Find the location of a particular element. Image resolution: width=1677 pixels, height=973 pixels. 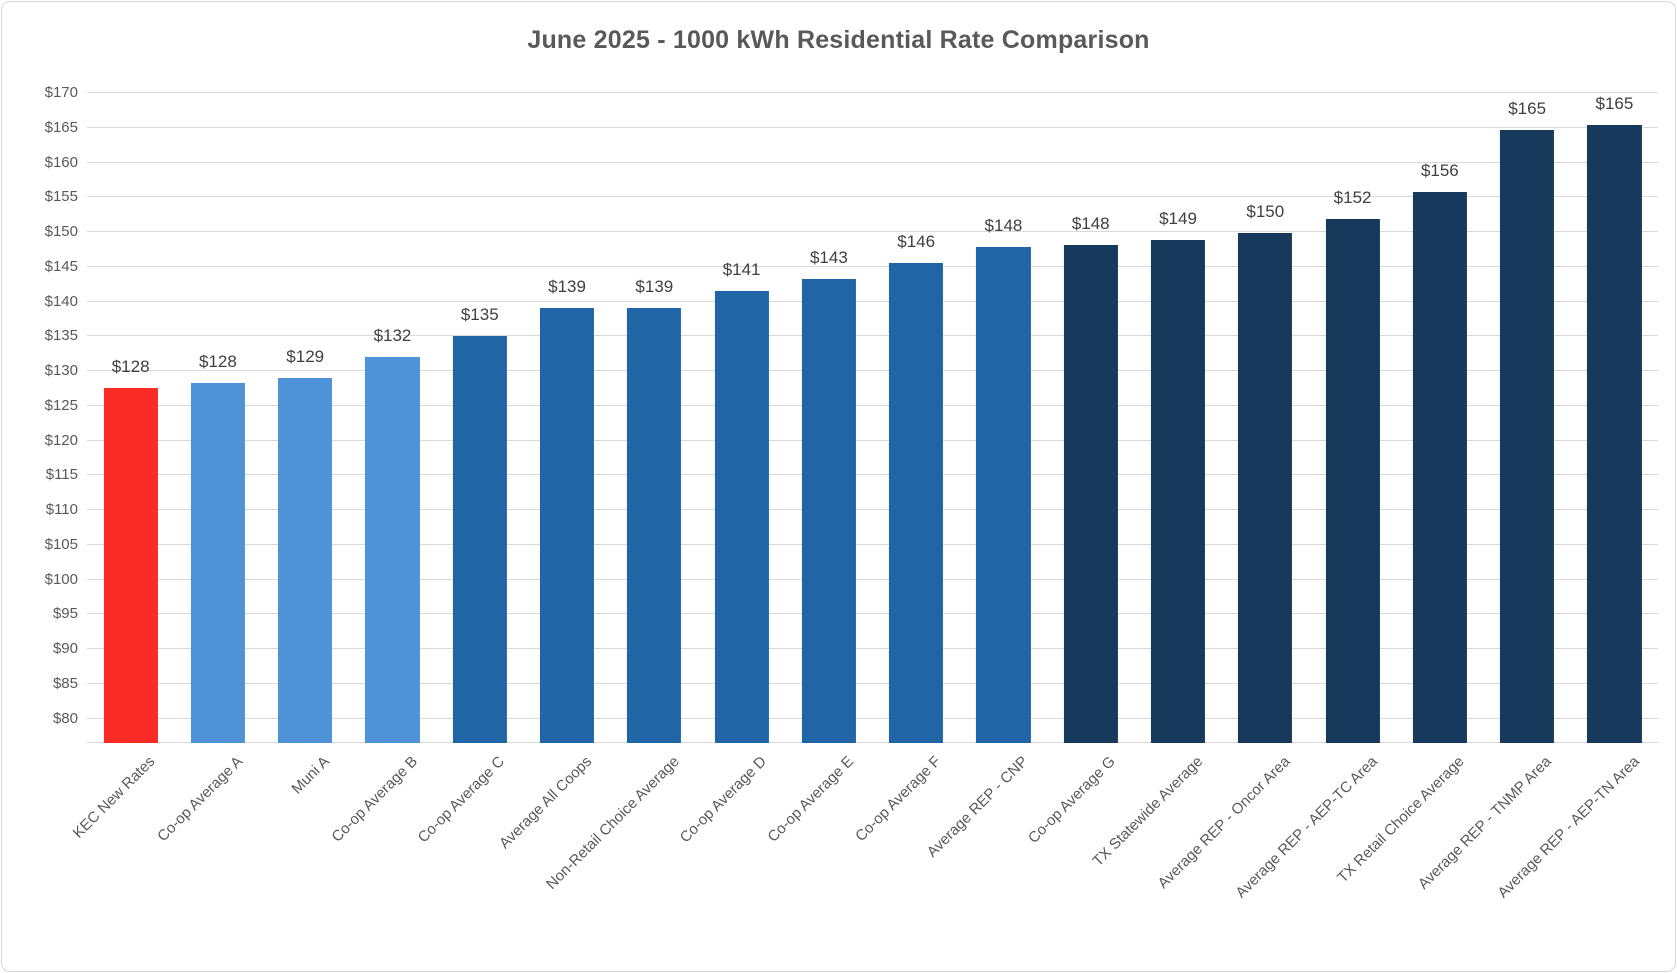

y-tick-label: $95 is located at coordinates (65, 614).